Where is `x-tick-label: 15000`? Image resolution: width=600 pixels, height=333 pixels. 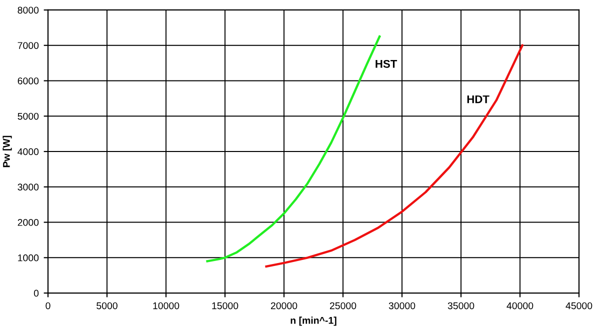 x-tick-label: 15000 is located at coordinates (225, 306).